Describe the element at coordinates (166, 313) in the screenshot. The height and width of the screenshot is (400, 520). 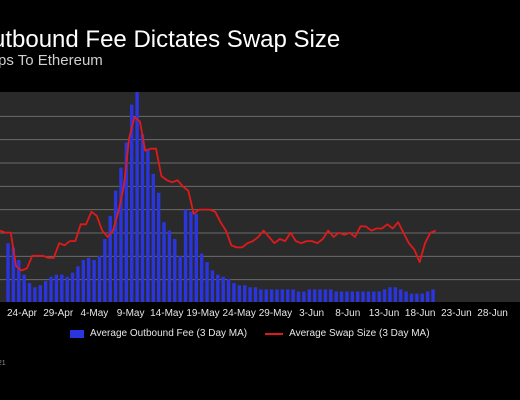
I see `x-tick-label: 14-May` at that location.